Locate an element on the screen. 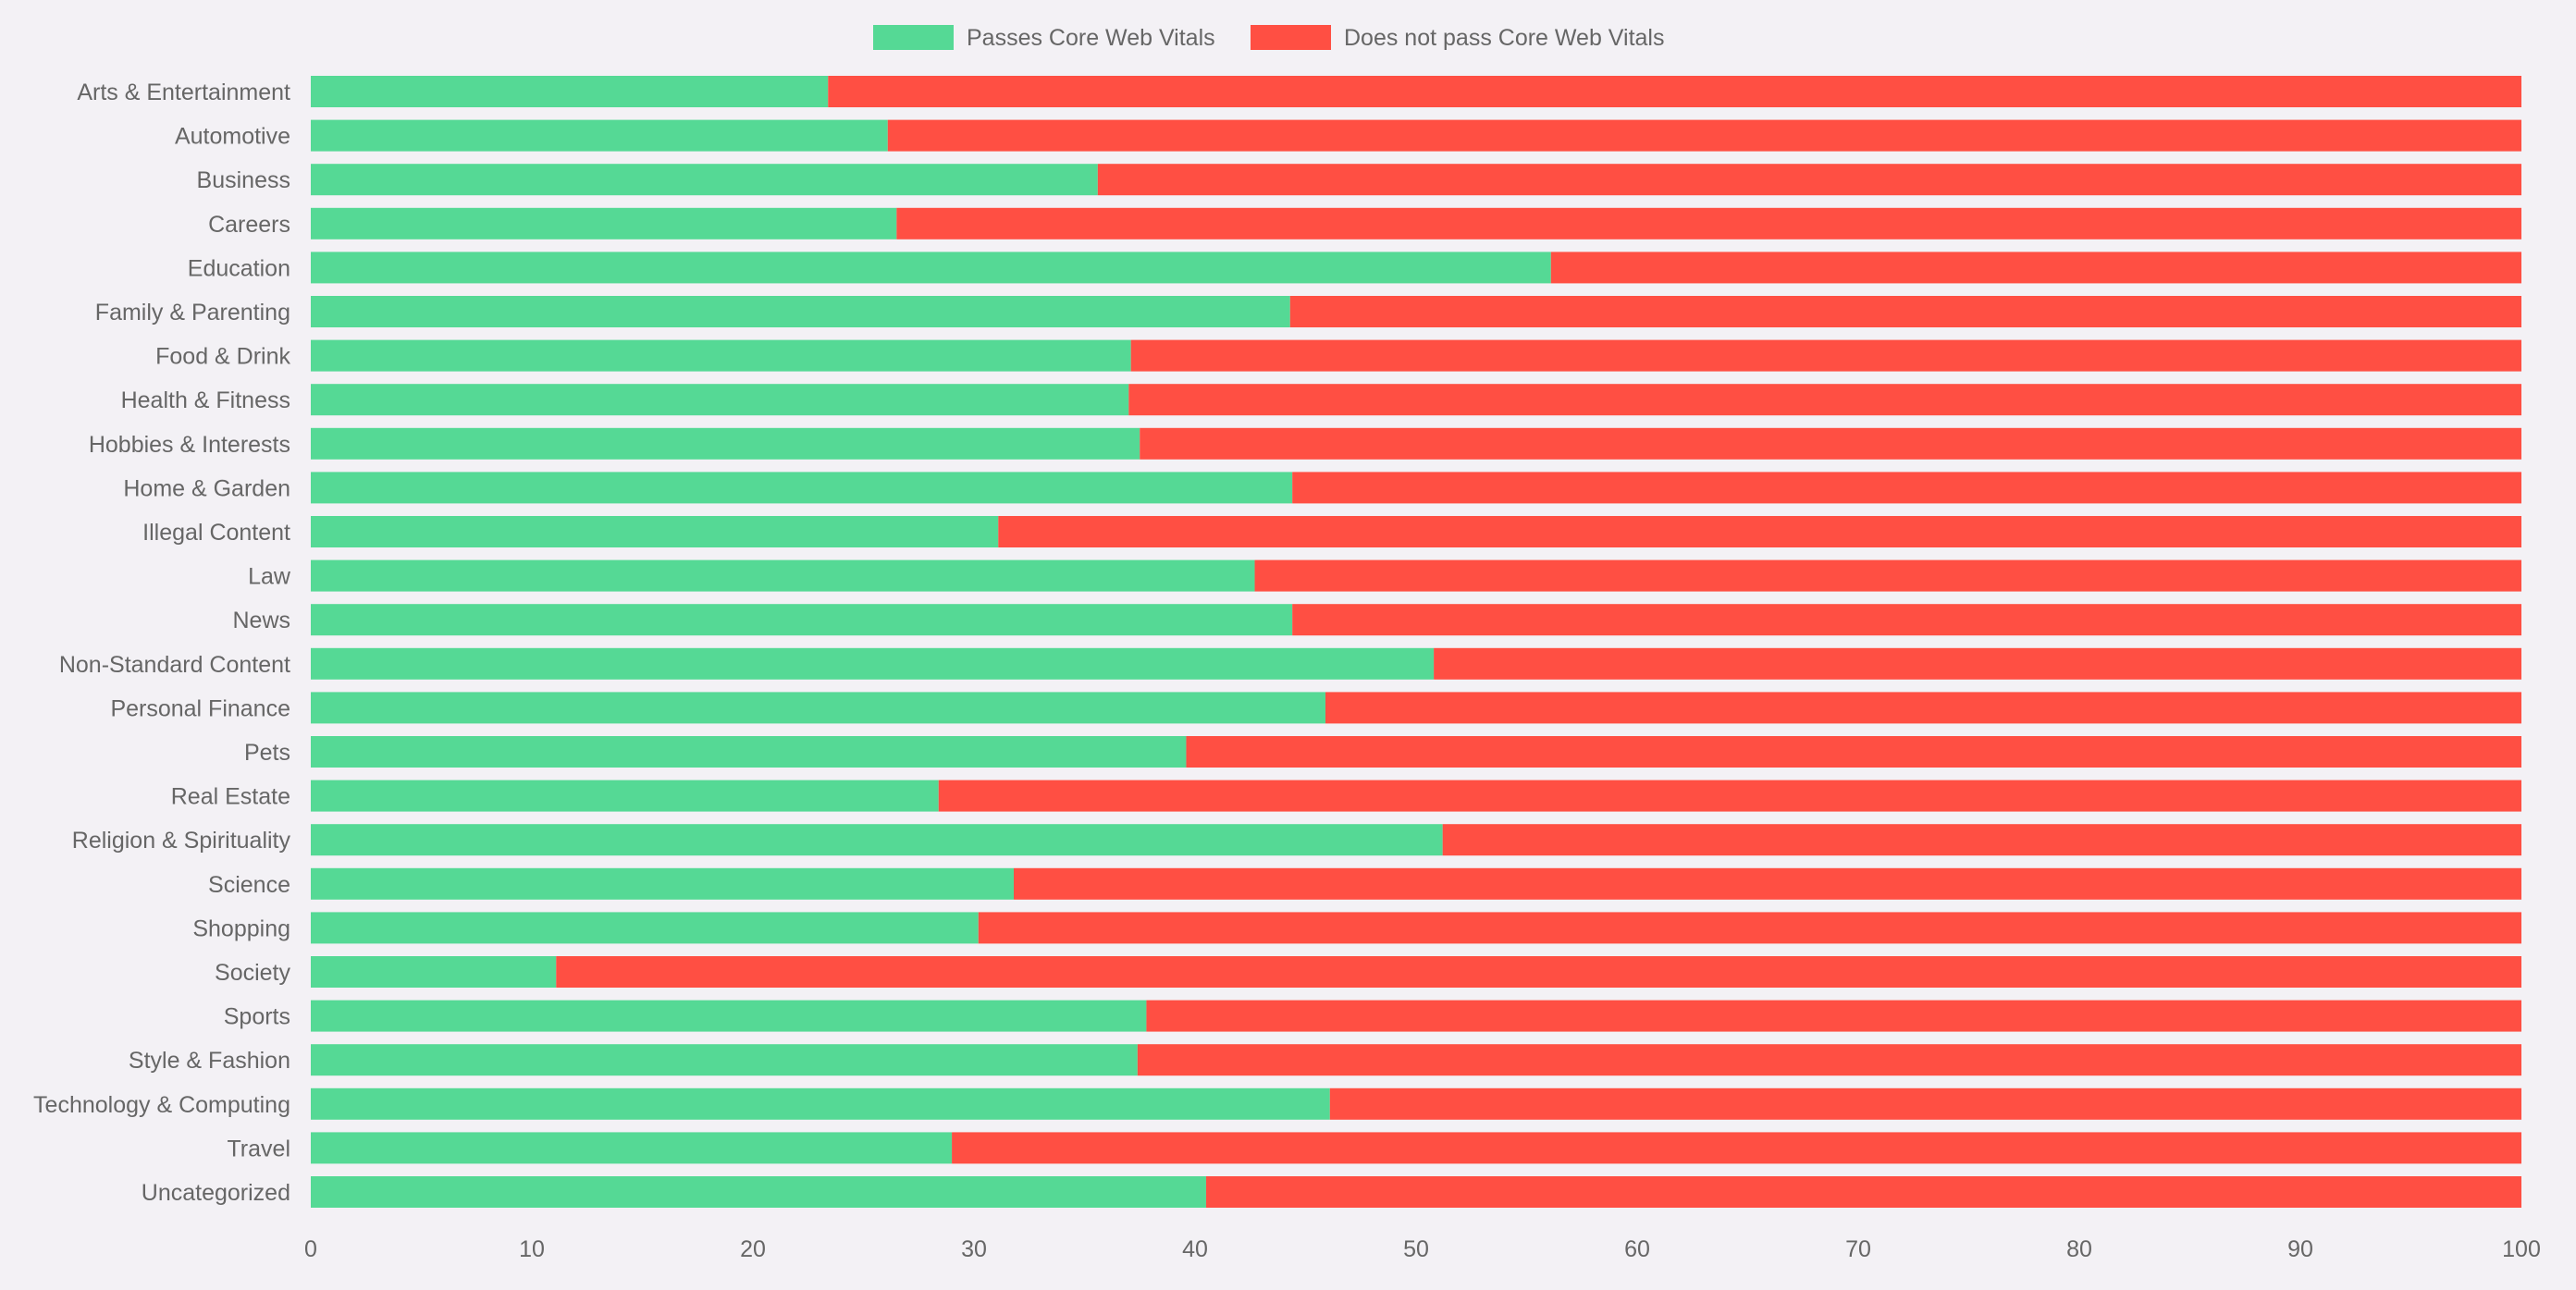  bar-non-standard-content-passes is located at coordinates (873, 663).